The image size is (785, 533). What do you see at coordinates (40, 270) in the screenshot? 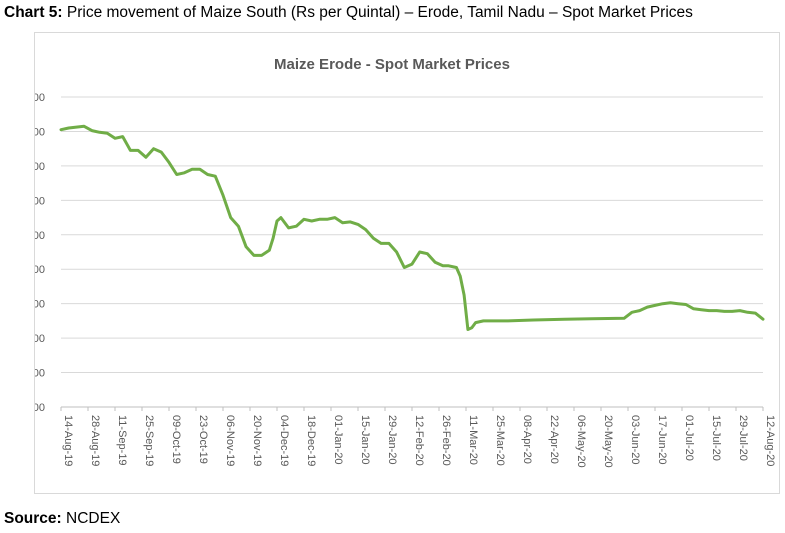
I see `y-tick-label: 1800` at bounding box center [40, 270].